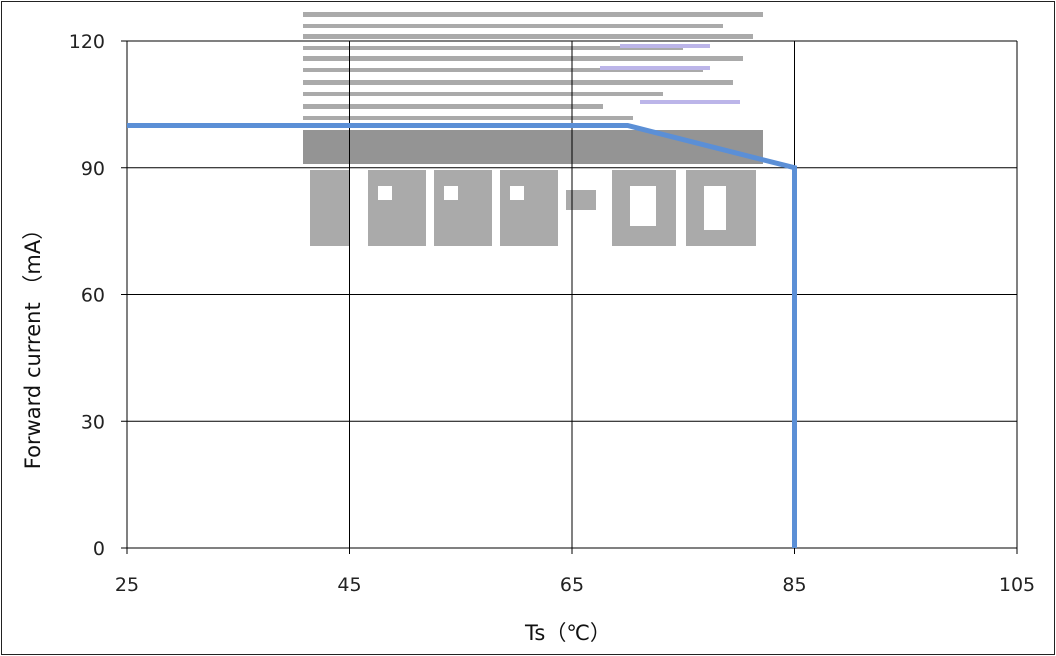 Image resolution: width=1056 pixels, height=656 pixels. I want to click on x-tick-label: 105, so click(1017, 585).